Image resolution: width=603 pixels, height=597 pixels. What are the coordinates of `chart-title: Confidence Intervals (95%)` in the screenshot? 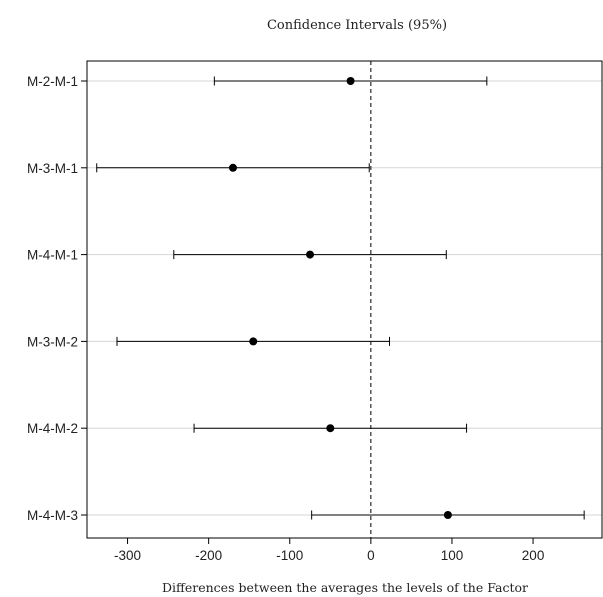 It's located at (357, 25).